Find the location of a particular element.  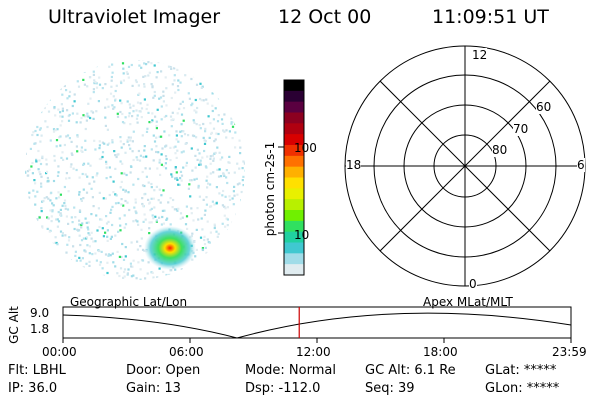

mode-status: Mode: Normal is located at coordinates (290, 370).